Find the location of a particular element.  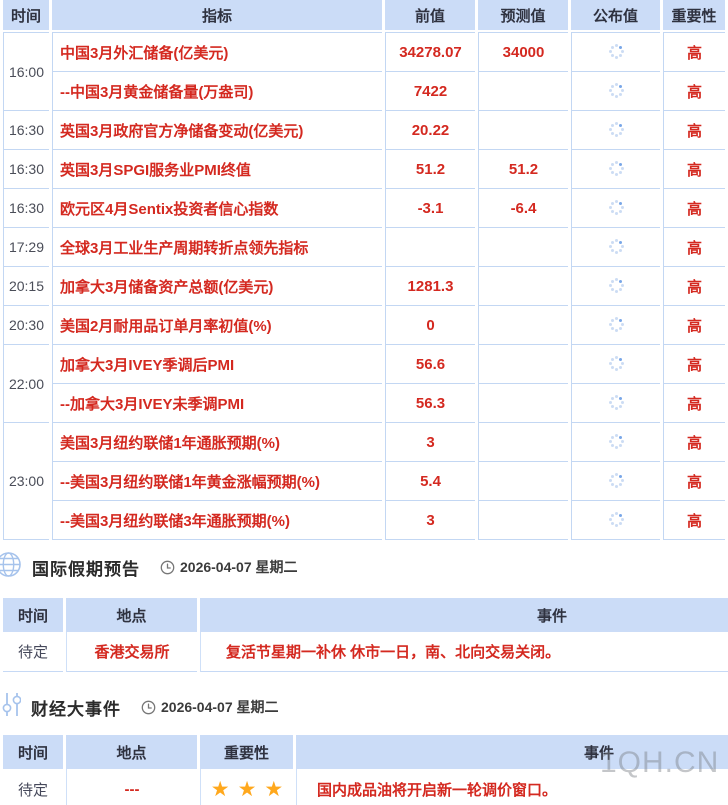

table-row: 16:00 中国3月外汇储备(亿美元) 34278.07 34000 高 is located at coordinates (364, 71).